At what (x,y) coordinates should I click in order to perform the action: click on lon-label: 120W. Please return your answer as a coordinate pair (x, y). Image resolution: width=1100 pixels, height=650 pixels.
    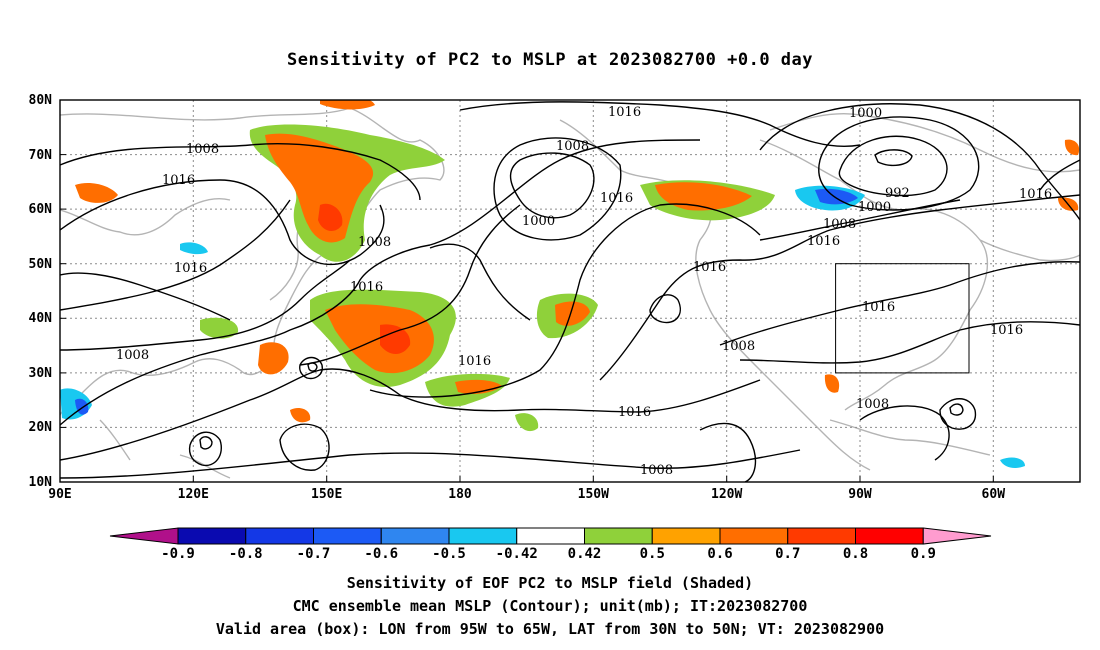
    Looking at the image, I should click on (726, 494).